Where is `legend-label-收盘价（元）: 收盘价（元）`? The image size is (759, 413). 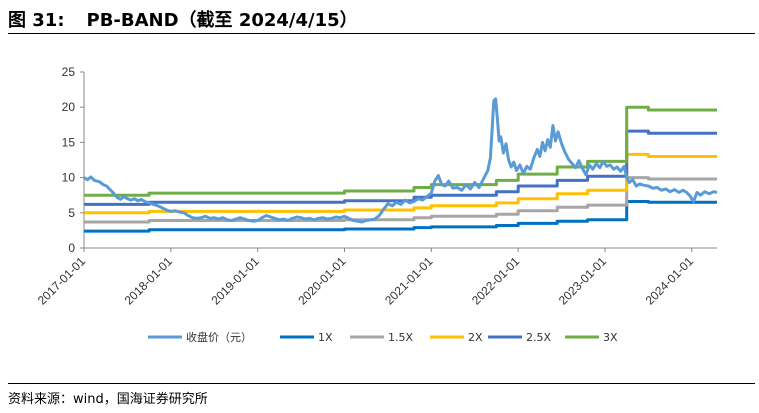
legend-label-收盘价（元）: 收盘价（元） is located at coordinates (219, 337).